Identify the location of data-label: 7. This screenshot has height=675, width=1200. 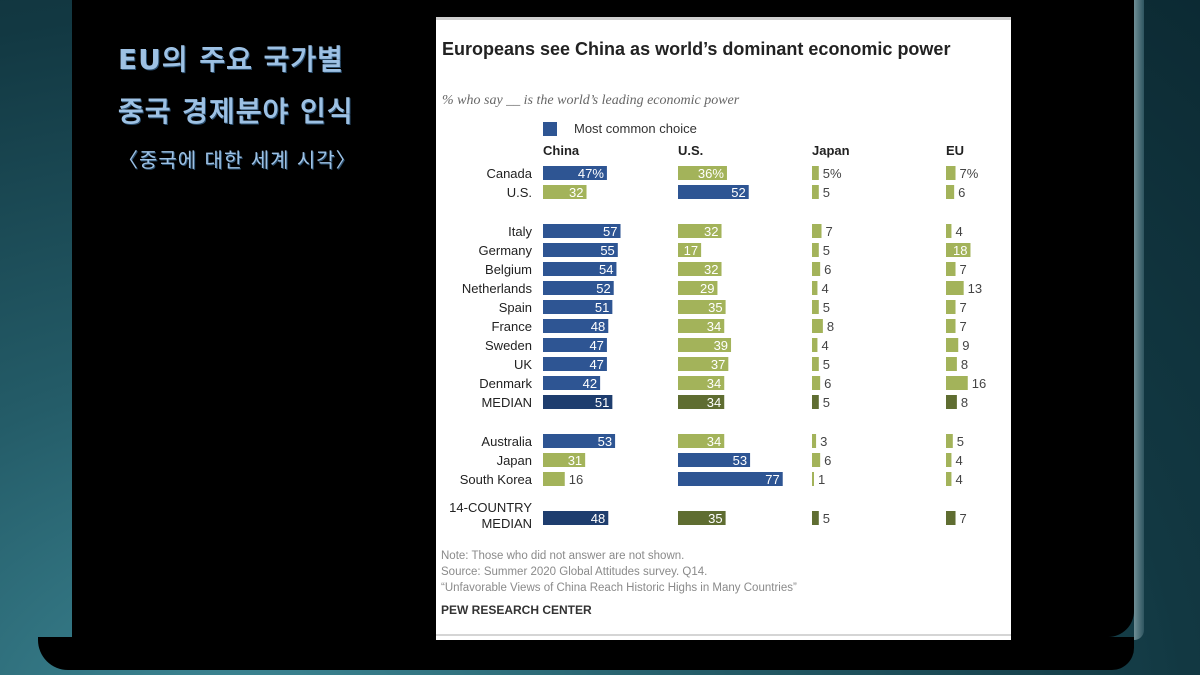
(963, 307).